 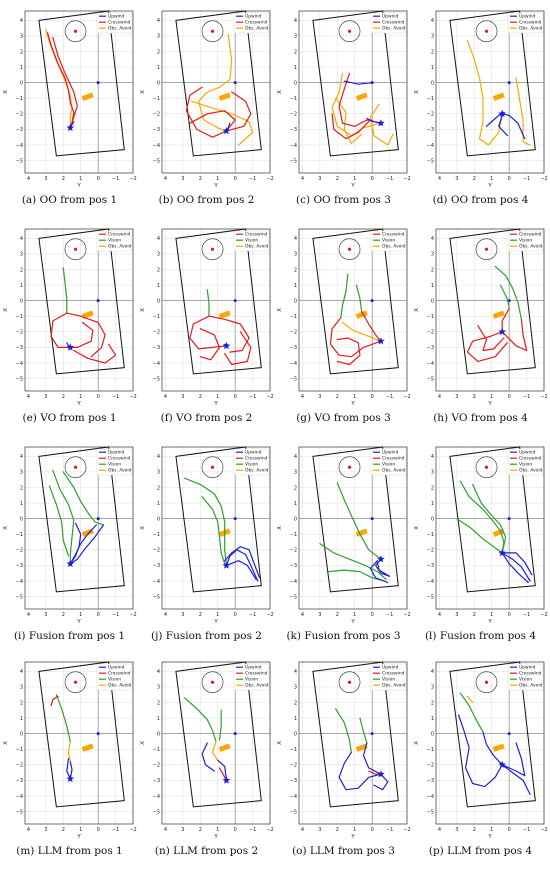 I want to click on trajectory-obs-avoid, so click(x=361, y=331).